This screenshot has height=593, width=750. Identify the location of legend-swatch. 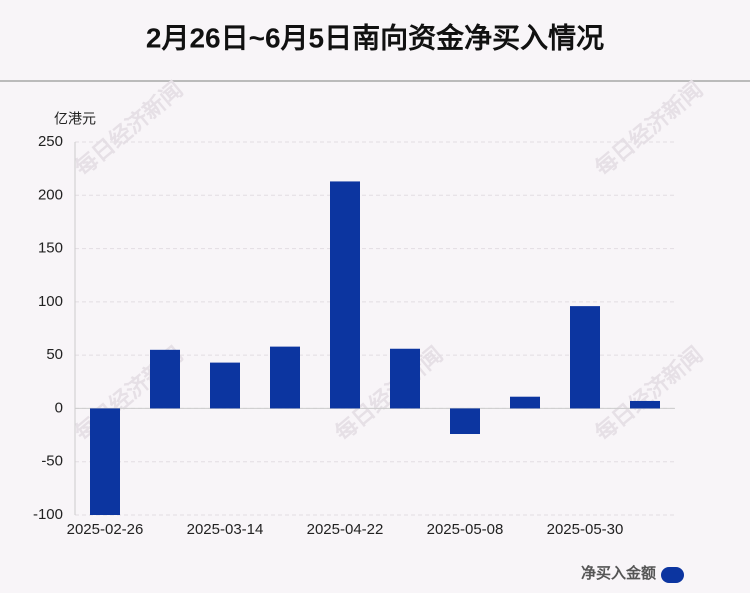
(672, 575).